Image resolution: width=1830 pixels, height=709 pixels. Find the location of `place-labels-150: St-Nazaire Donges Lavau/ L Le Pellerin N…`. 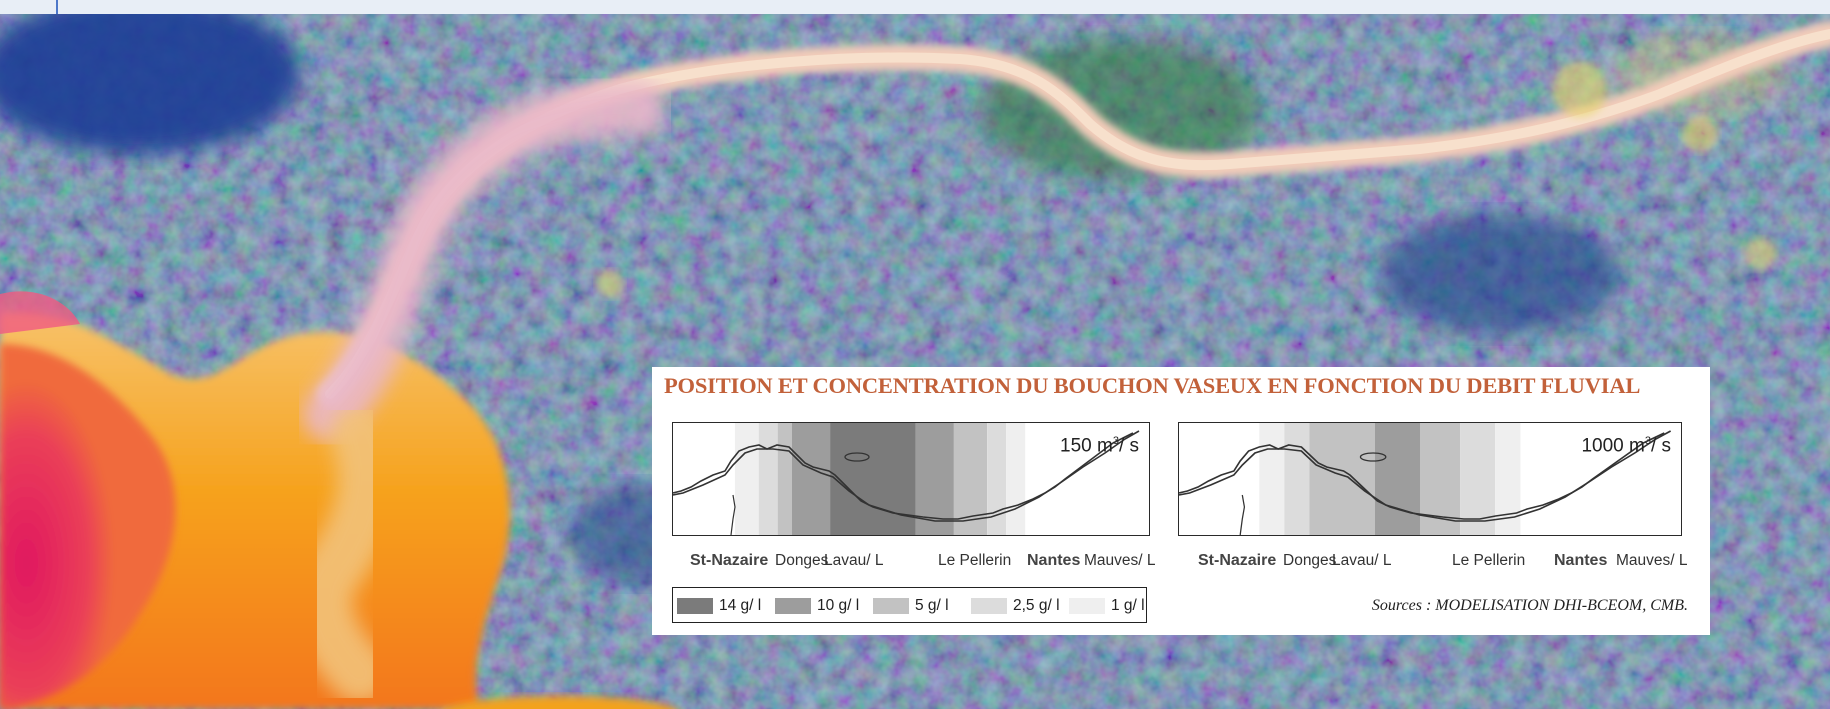

place-labels-150: St-Nazaire Donges Lavau/ L Le Pellerin N… is located at coordinates (914, 562).